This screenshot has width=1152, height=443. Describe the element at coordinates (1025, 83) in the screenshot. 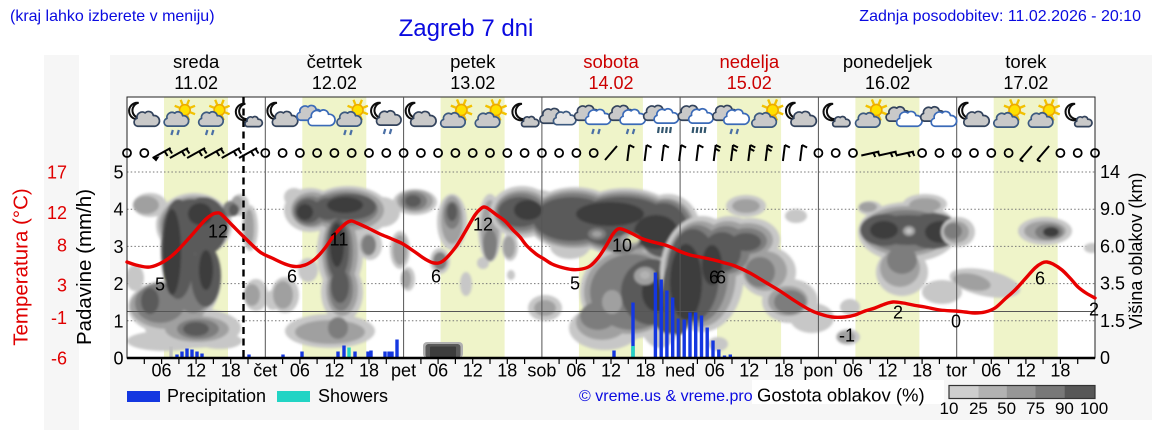

I see `svg-text: 17.02` at that location.